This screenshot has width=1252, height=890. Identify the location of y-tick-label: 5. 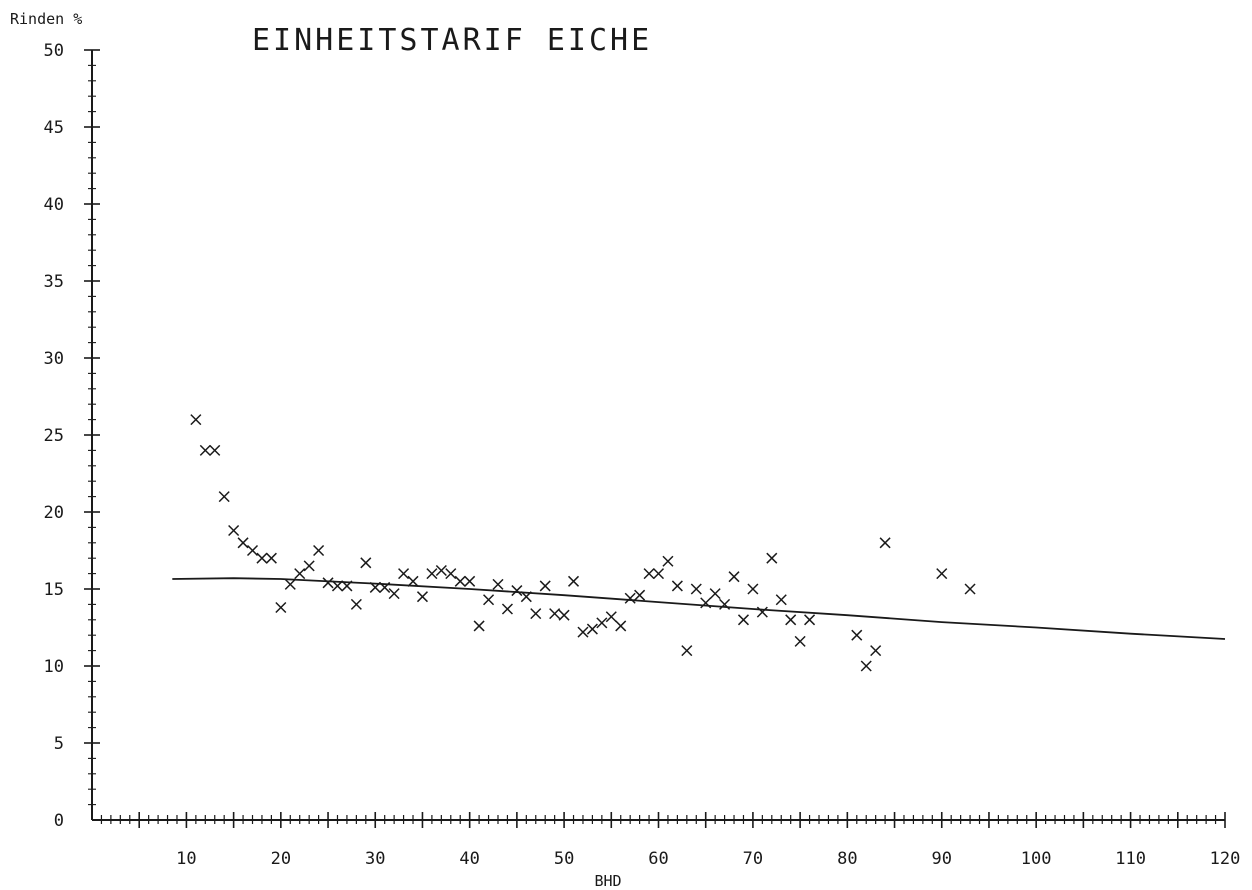
(59, 744).